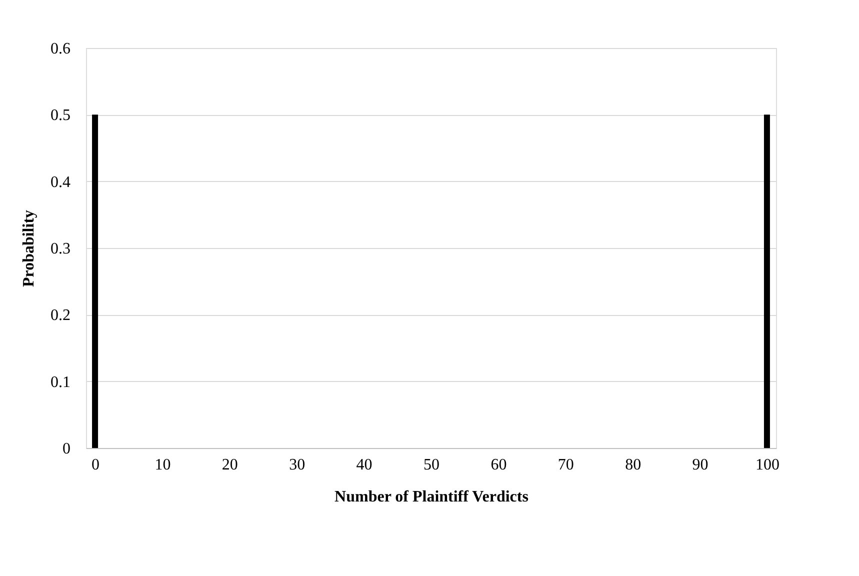  What do you see at coordinates (60, 182) in the screenshot?
I see `y-tick-label: 0.4` at bounding box center [60, 182].